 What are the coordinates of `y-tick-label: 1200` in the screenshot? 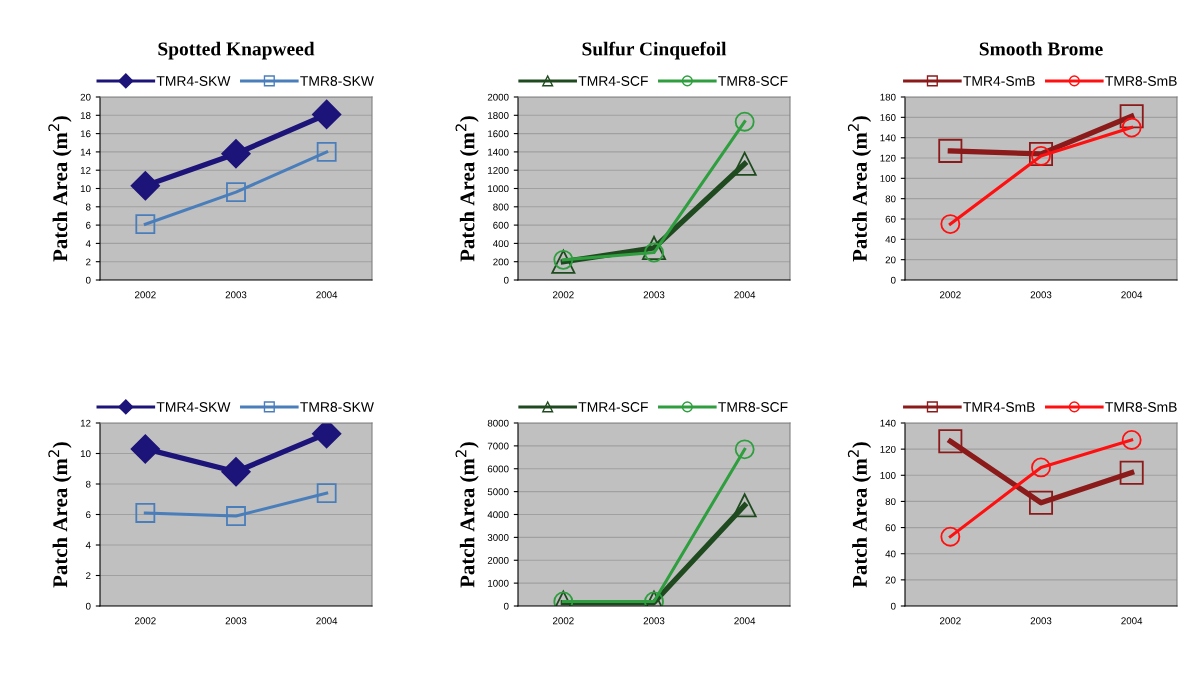 It's located at (498, 170).